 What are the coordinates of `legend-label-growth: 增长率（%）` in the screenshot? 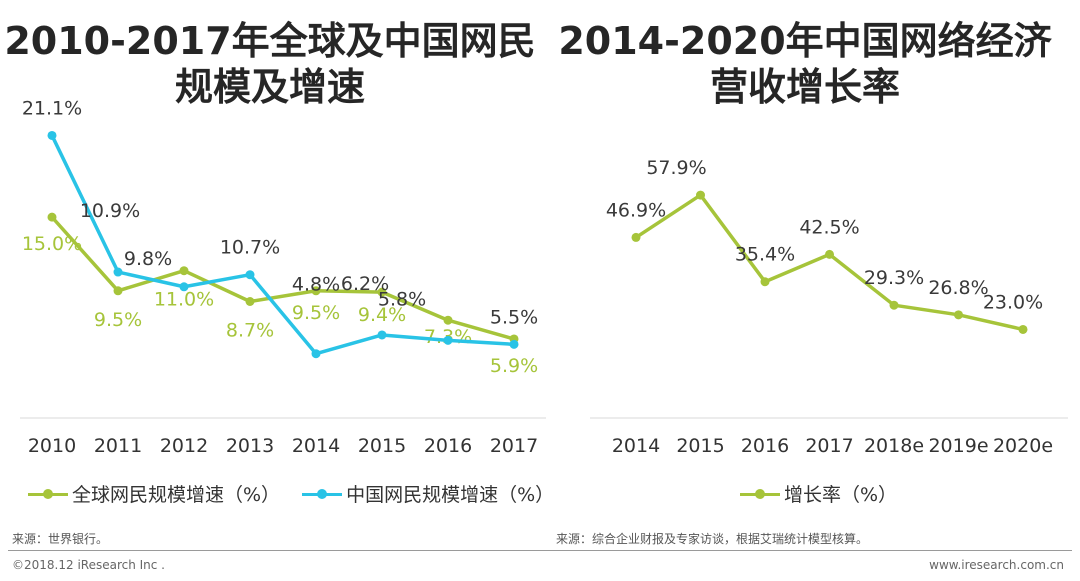 It's located at (841, 495).